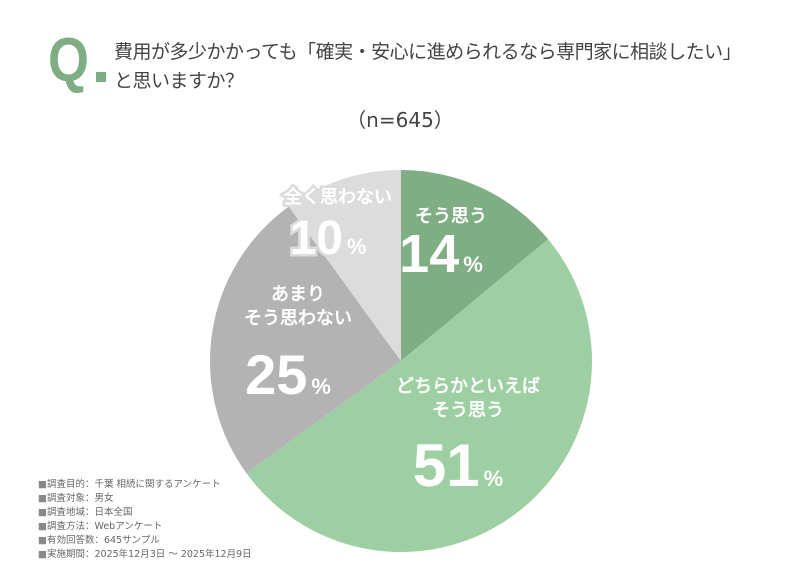 Image resolution: width=800 pixels, height=581 pixels. Describe the element at coordinates (468, 386) in the screenshot. I see `slice-label-text: どちらかといえば` at that location.